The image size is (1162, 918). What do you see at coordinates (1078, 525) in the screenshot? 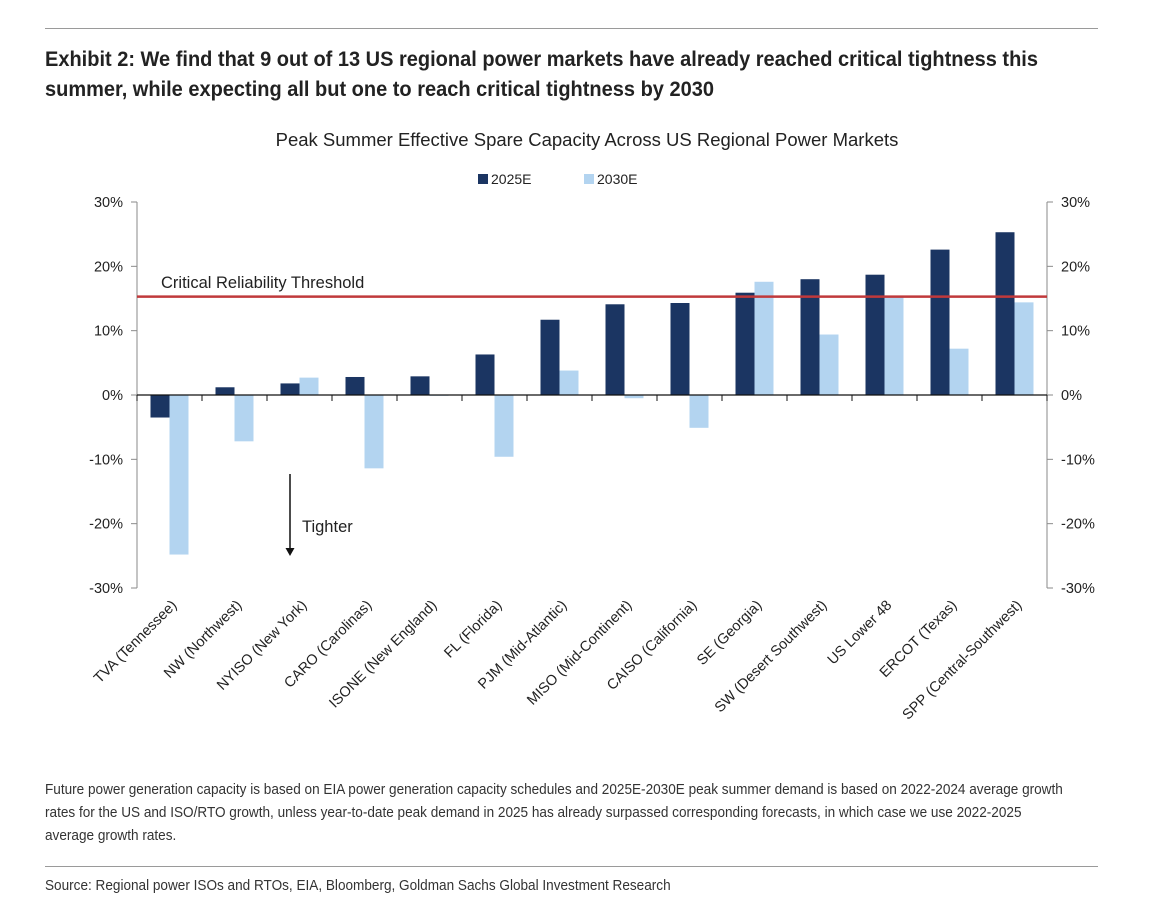
I see `y-tick-label-right: -20%` at bounding box center [1078, 525].